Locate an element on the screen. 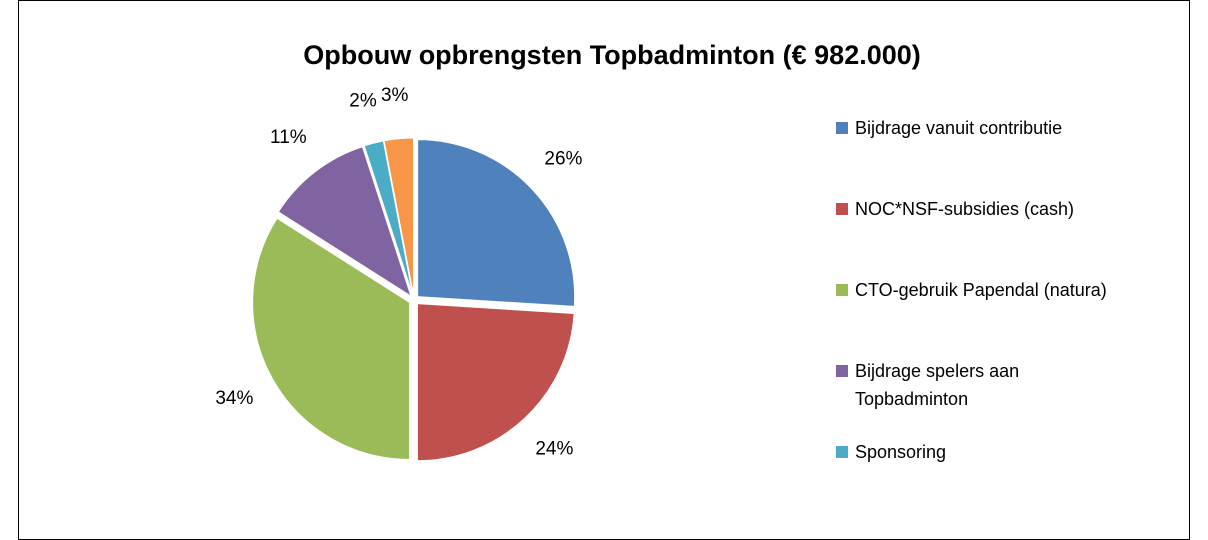  legend-label: CTO-gebruik Papendal (natura) is located at coordinates (981, 290).